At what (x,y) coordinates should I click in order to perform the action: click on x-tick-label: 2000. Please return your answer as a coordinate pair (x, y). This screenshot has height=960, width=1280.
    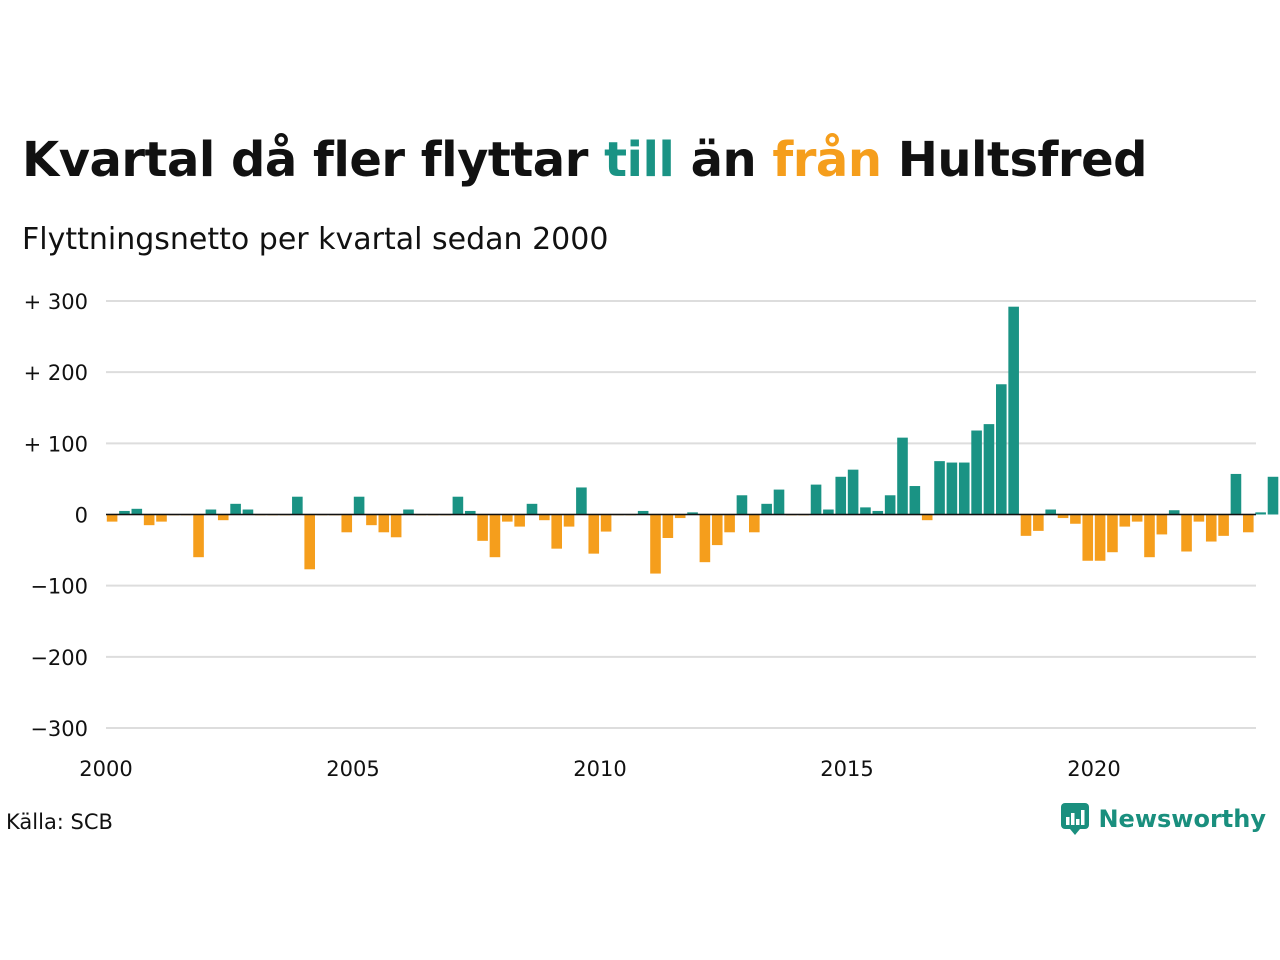
    Looking at the image, I should click on (105, 769).